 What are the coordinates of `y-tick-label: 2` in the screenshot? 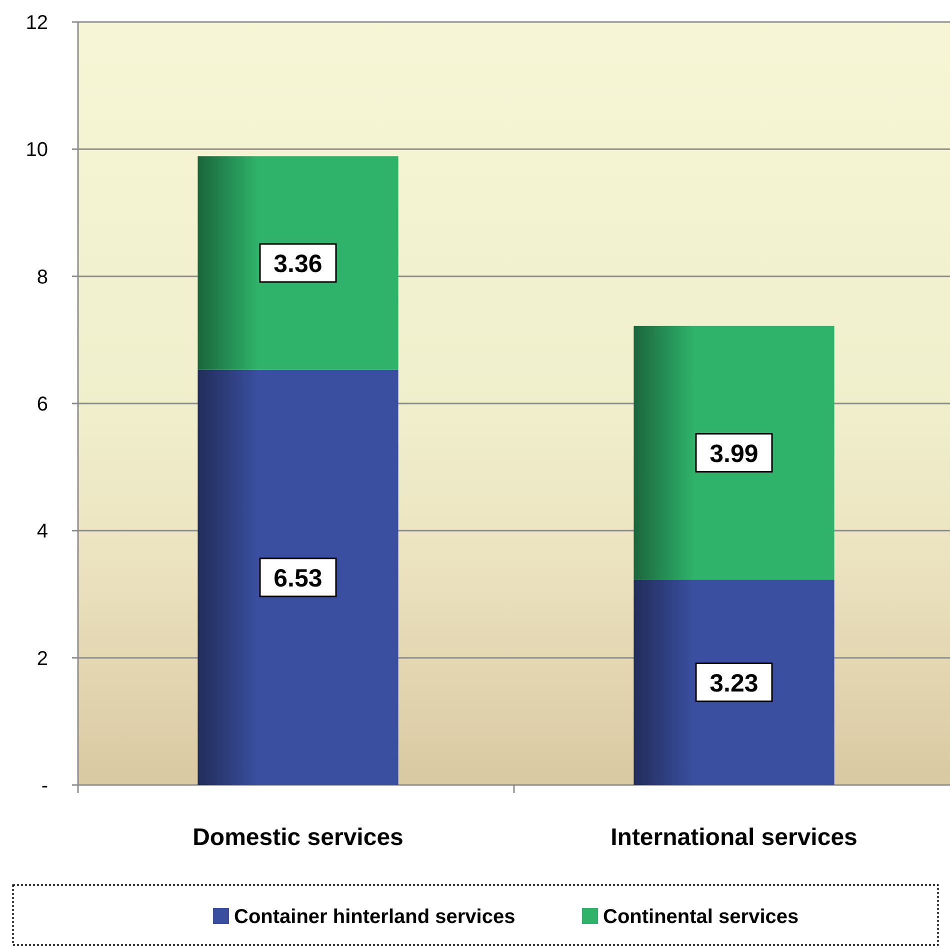 It's located at (42, 659).